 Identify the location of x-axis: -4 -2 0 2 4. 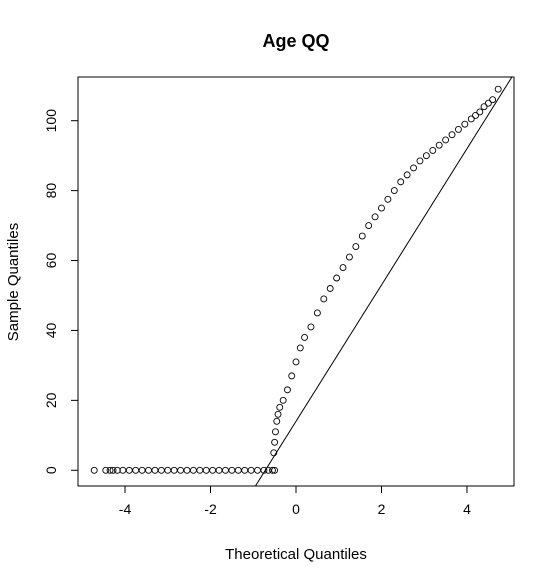
(295, 501).